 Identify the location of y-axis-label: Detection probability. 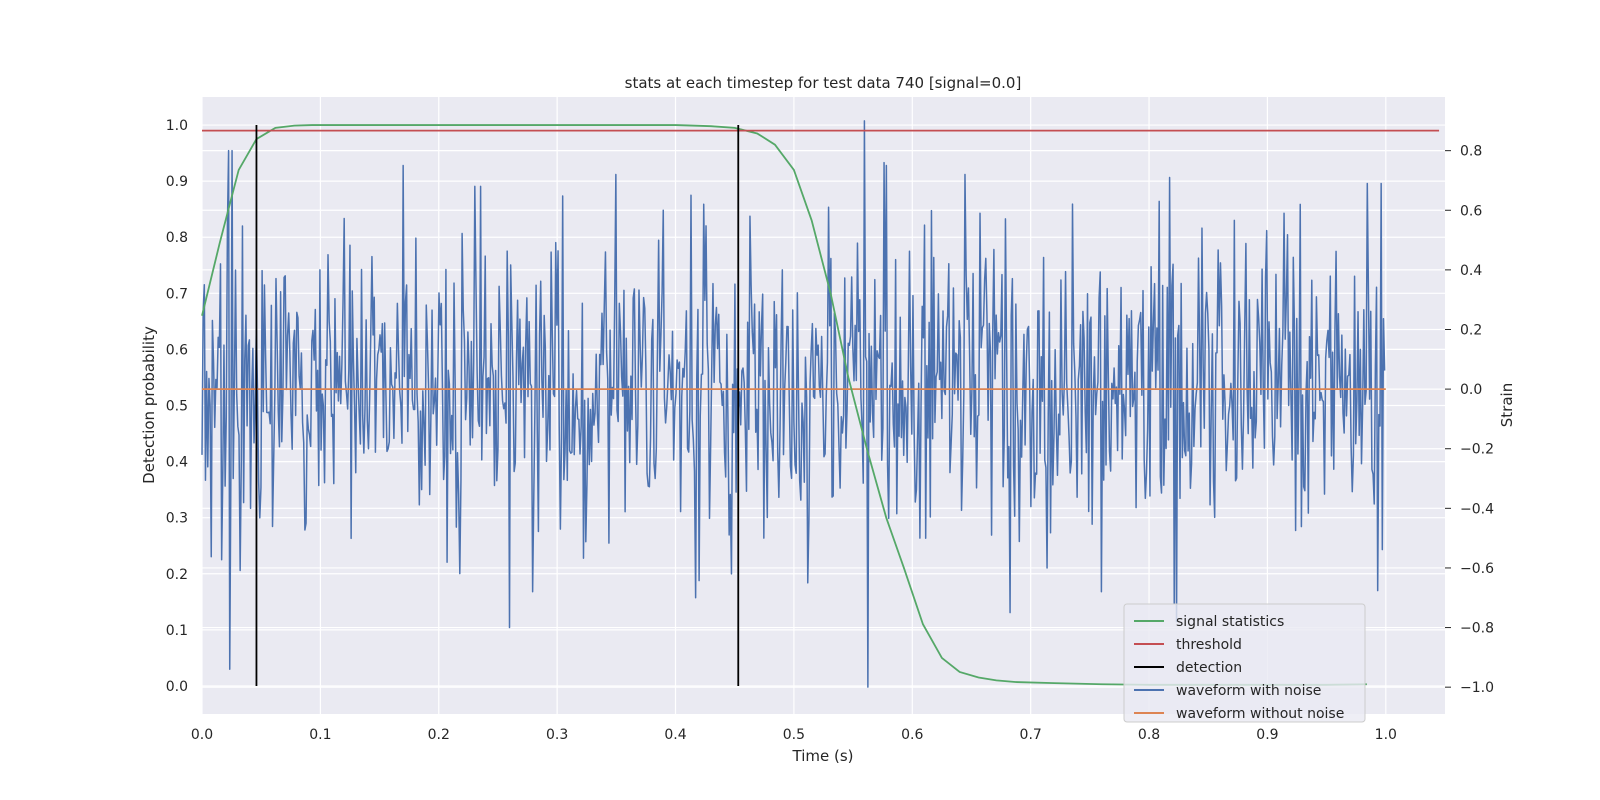
(149, 405).